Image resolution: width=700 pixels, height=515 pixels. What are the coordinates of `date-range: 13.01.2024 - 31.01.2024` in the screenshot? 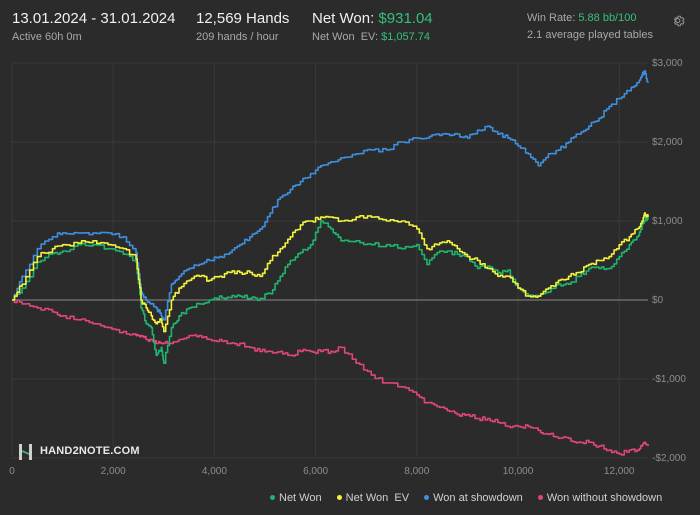 It's located at (94, 18).